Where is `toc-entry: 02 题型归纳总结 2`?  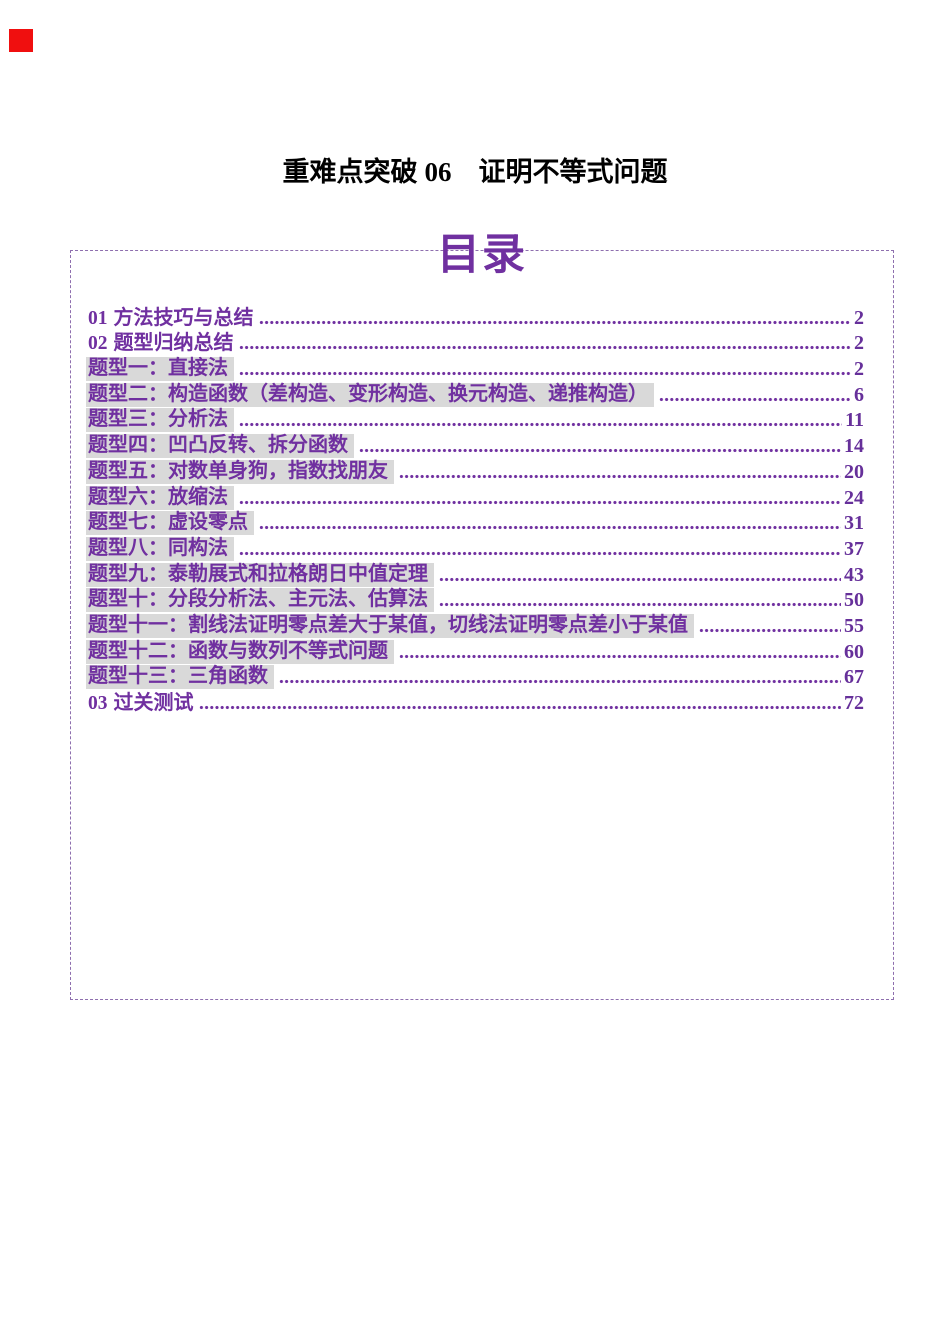
toc-entry: 02 题型归纳总结 2 is located at coordinates (476, 343).